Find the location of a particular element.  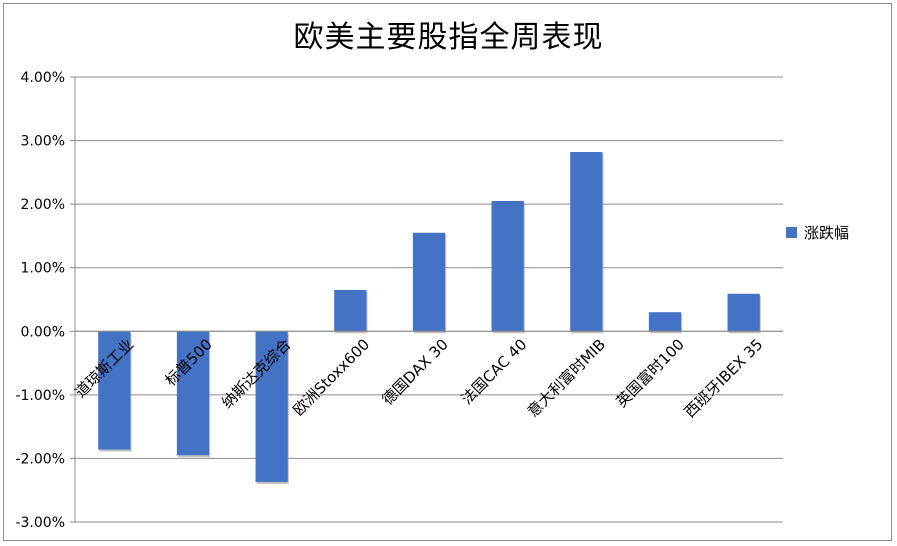

y-tick-label: 4.00% is located at coordinates (43, 78).